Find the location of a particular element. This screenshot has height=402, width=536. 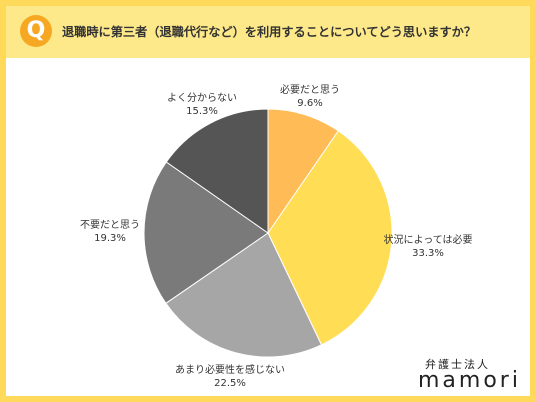

brand-logo-text: mamori is located at coordinates (469, 380).